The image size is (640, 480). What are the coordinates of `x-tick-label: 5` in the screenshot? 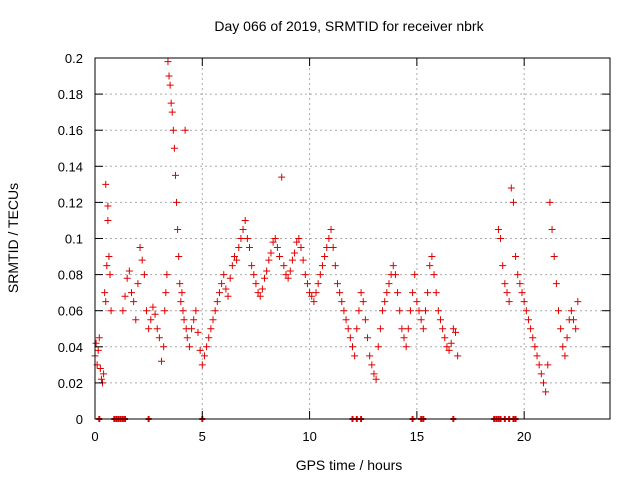 It's located at (202, 436).